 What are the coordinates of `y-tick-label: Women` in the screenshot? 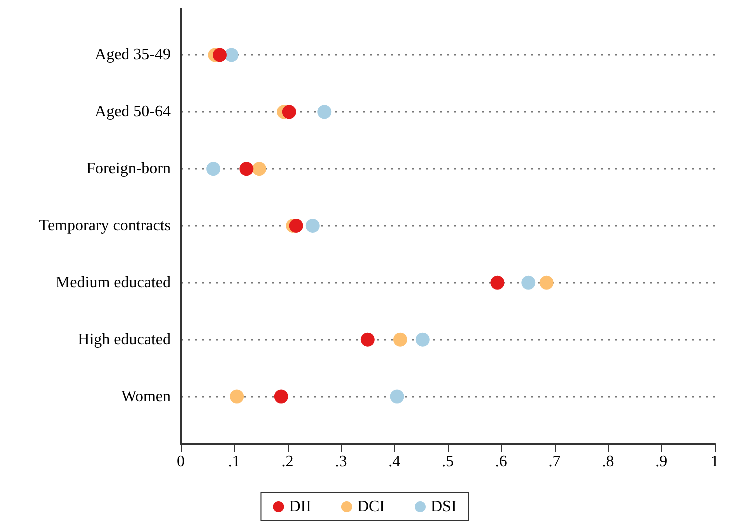 It's located at (146, 397).